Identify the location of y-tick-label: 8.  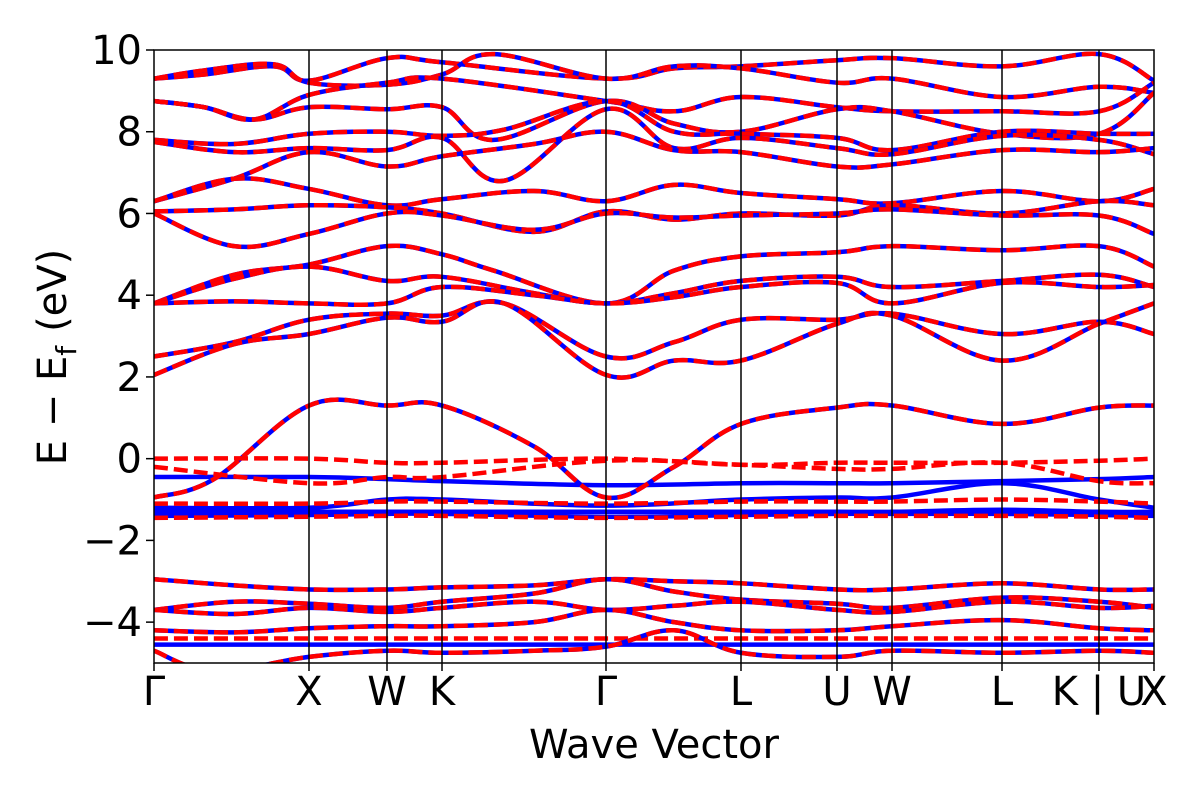
(129, 133).